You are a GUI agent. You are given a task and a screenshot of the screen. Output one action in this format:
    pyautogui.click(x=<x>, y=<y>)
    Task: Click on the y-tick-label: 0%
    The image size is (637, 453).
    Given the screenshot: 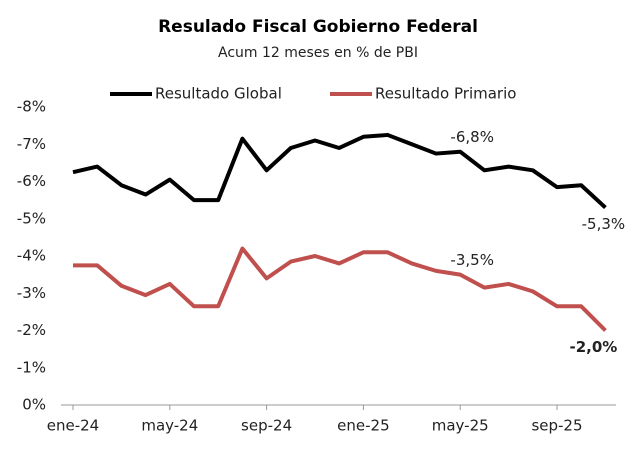 What is the action you would take?
    pyautogui.click(x=34, y=405)
    